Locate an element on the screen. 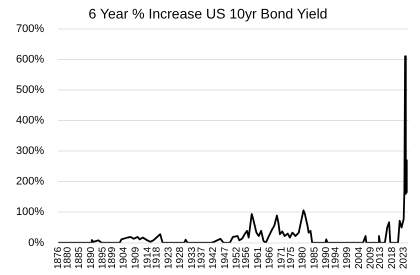 The image size is (420, 275). x-tick-label: 1980 is located at coordinates (303, 258).